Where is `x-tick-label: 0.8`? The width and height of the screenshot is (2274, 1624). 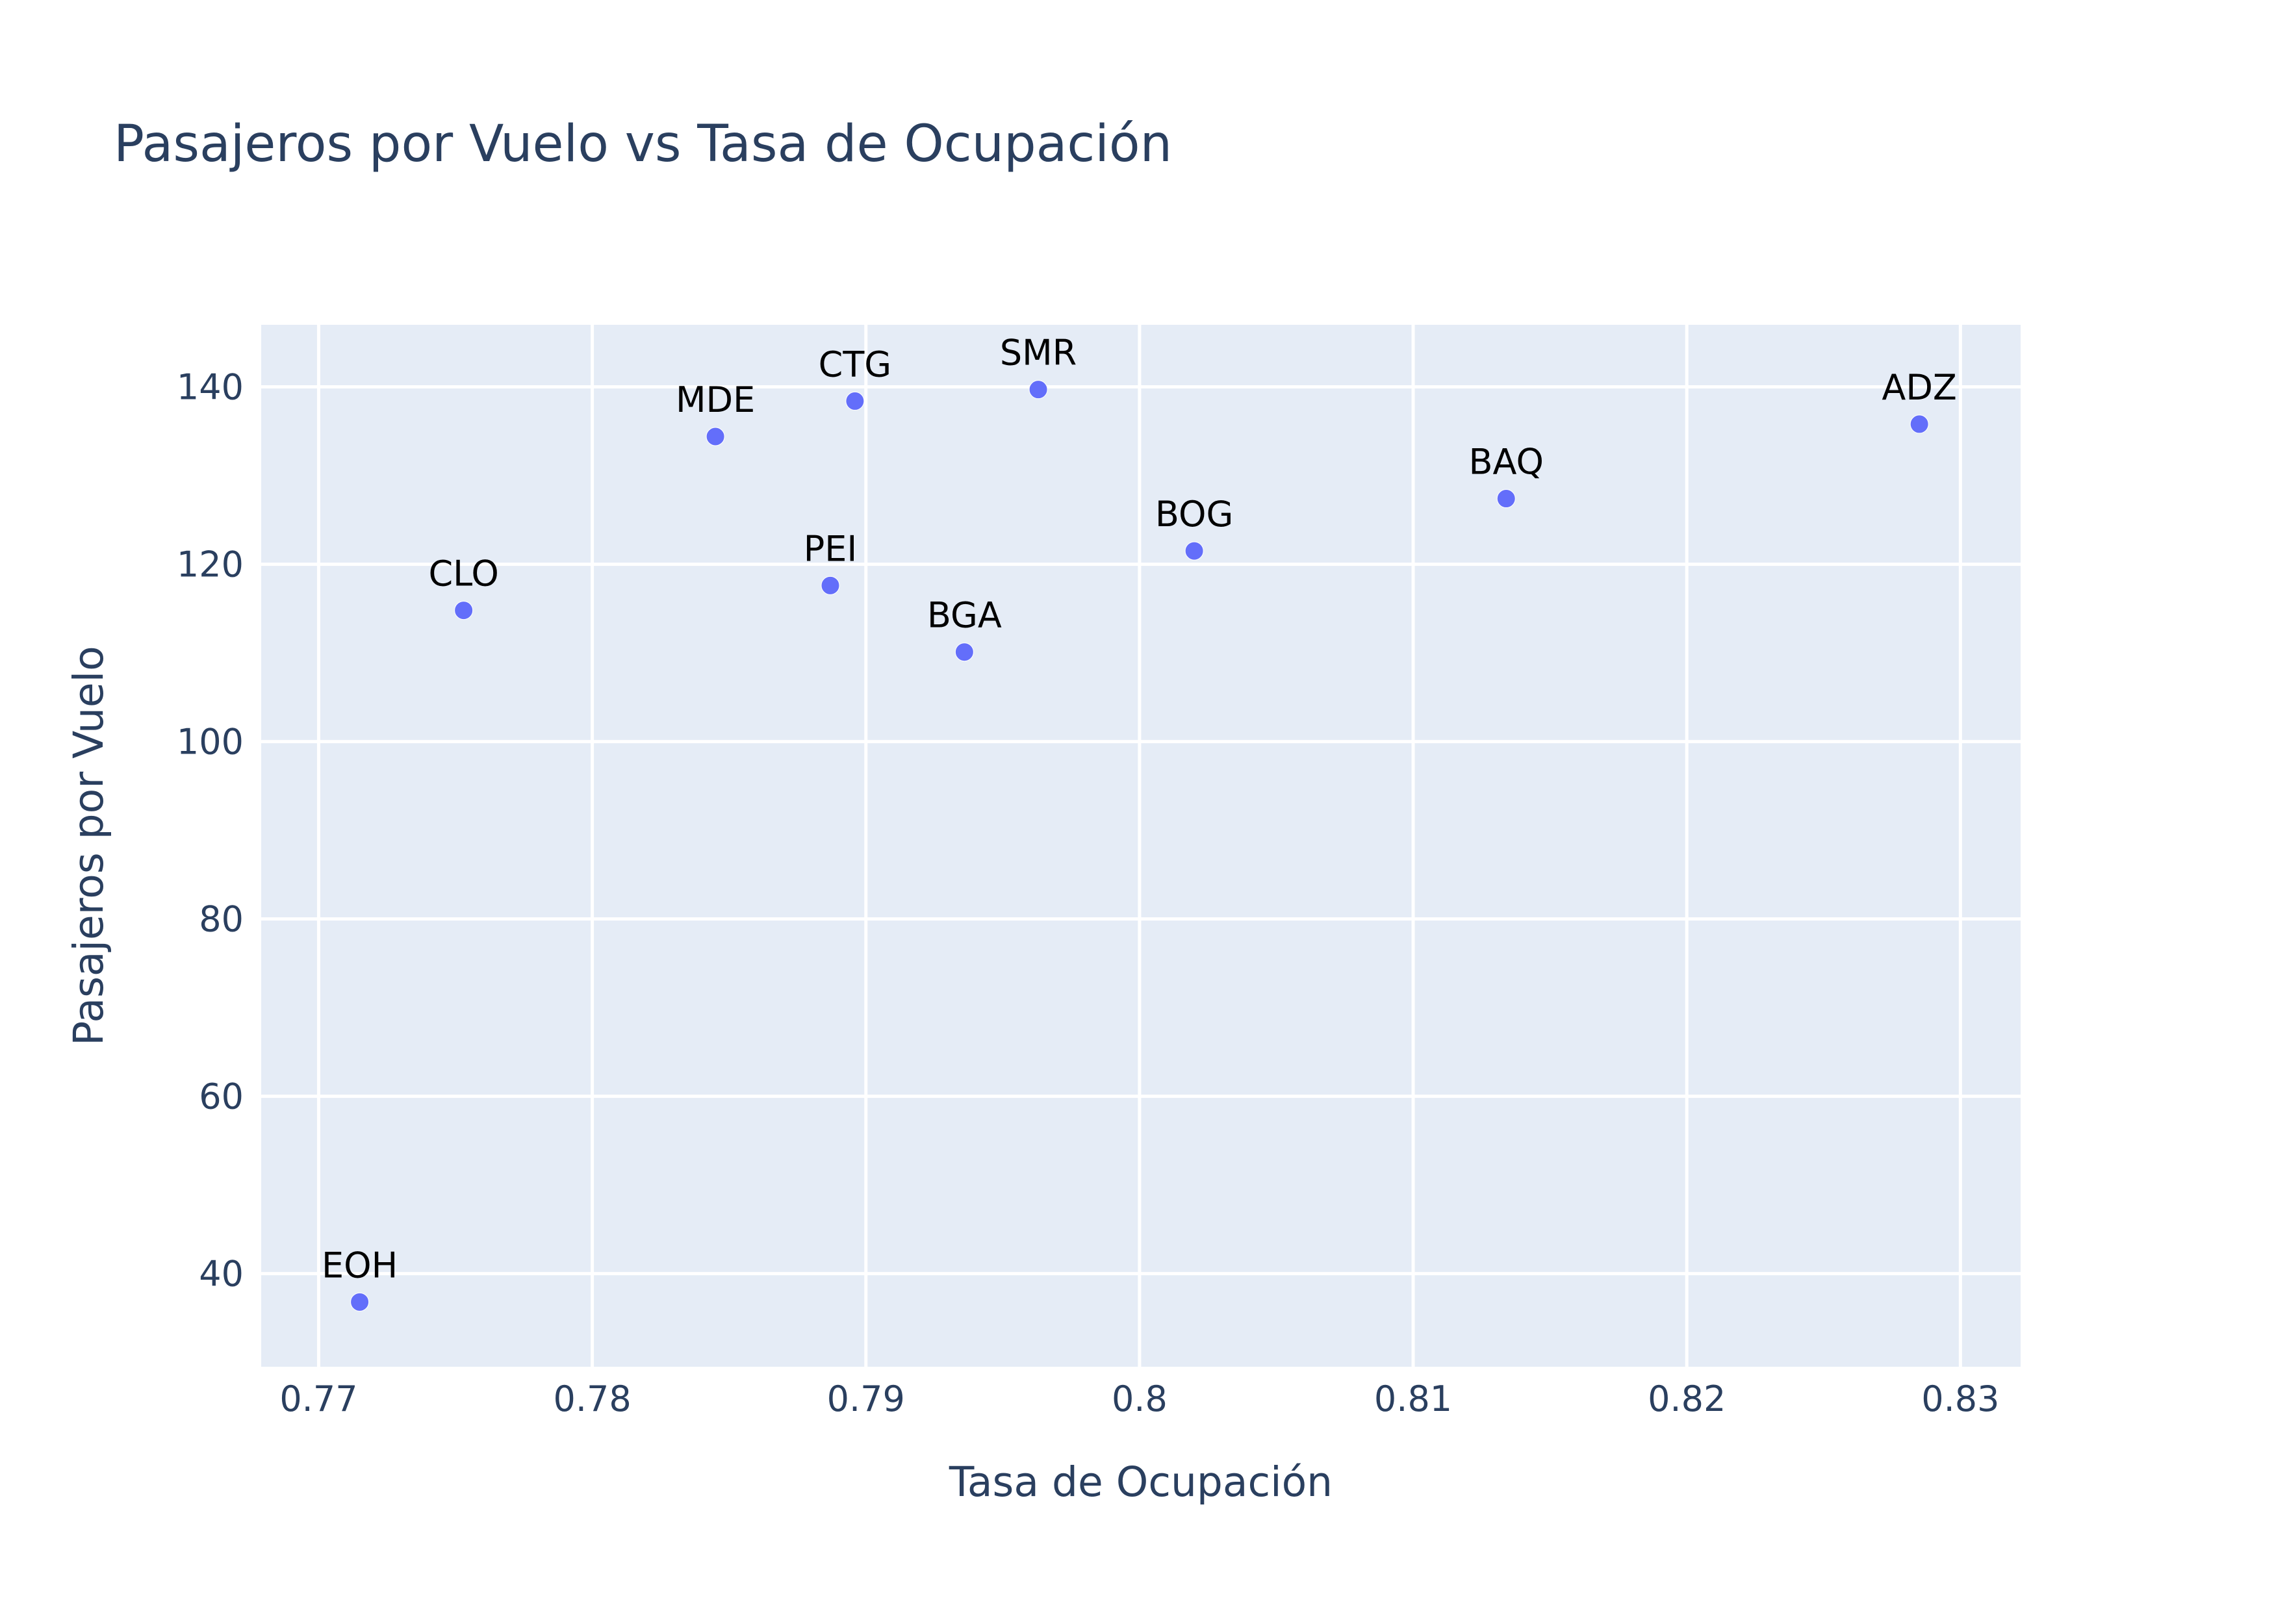
x-tick-label: 0.8 is located at coordinates (1140, 1398).